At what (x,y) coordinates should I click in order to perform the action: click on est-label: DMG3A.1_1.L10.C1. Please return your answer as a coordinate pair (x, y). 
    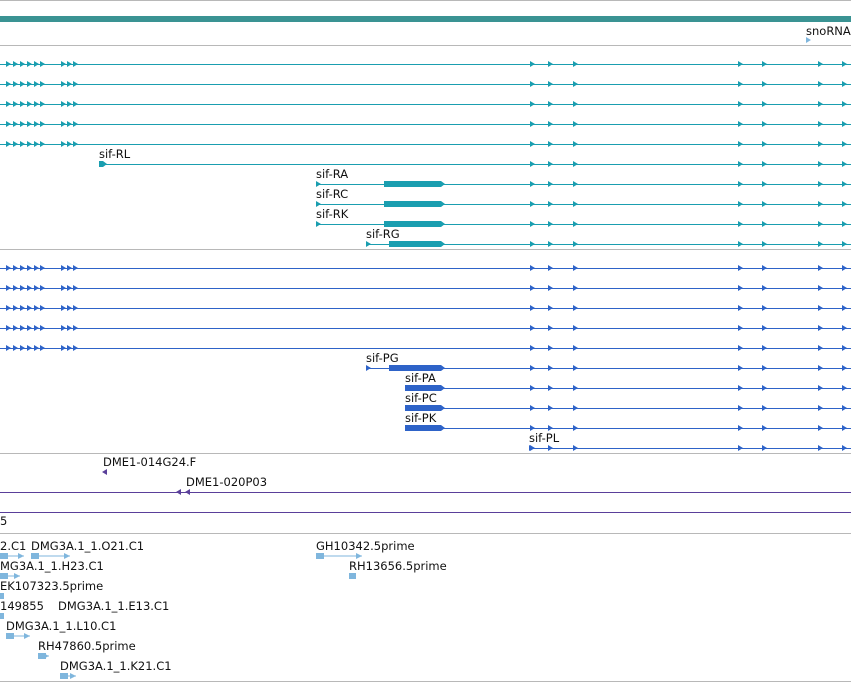
    Looking at the image, I should click on (61, 626).